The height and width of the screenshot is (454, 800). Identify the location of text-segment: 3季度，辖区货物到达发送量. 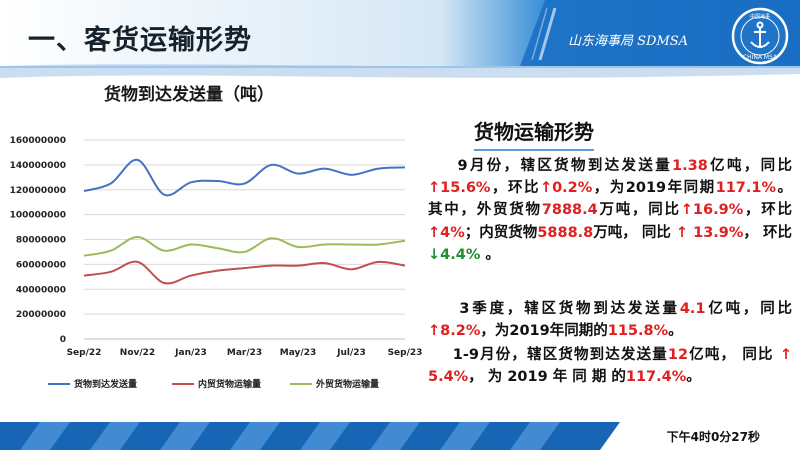
(554, 309).